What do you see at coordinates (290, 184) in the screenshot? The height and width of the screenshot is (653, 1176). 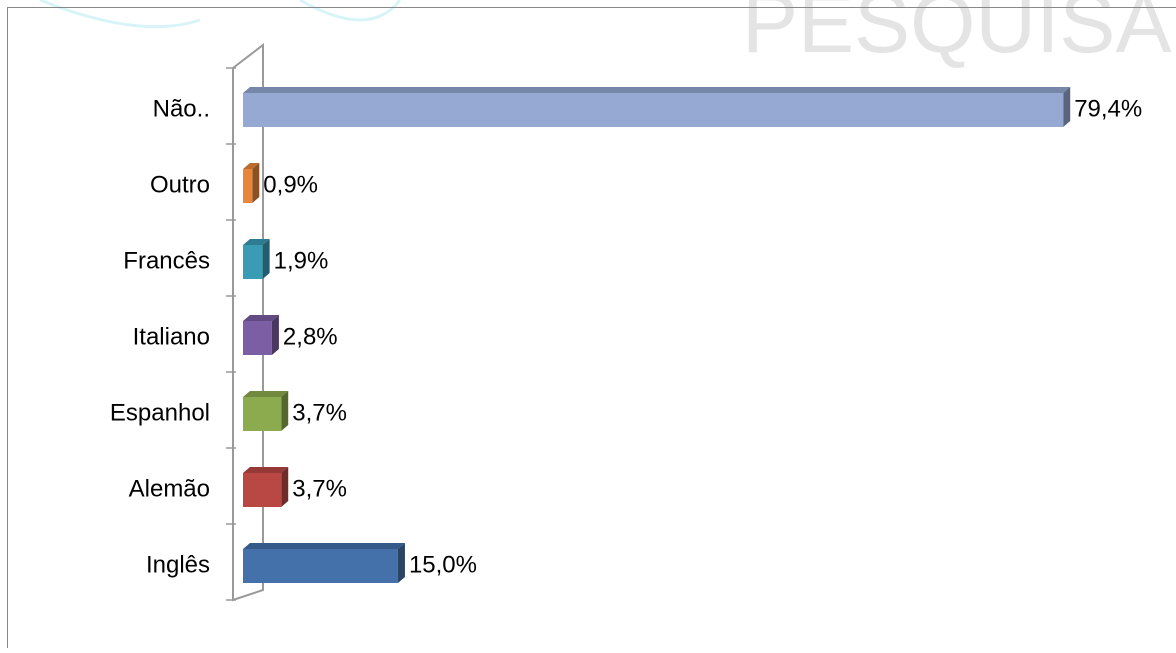 I see `value-label: 0,9%` at bounding box center [290, 184].